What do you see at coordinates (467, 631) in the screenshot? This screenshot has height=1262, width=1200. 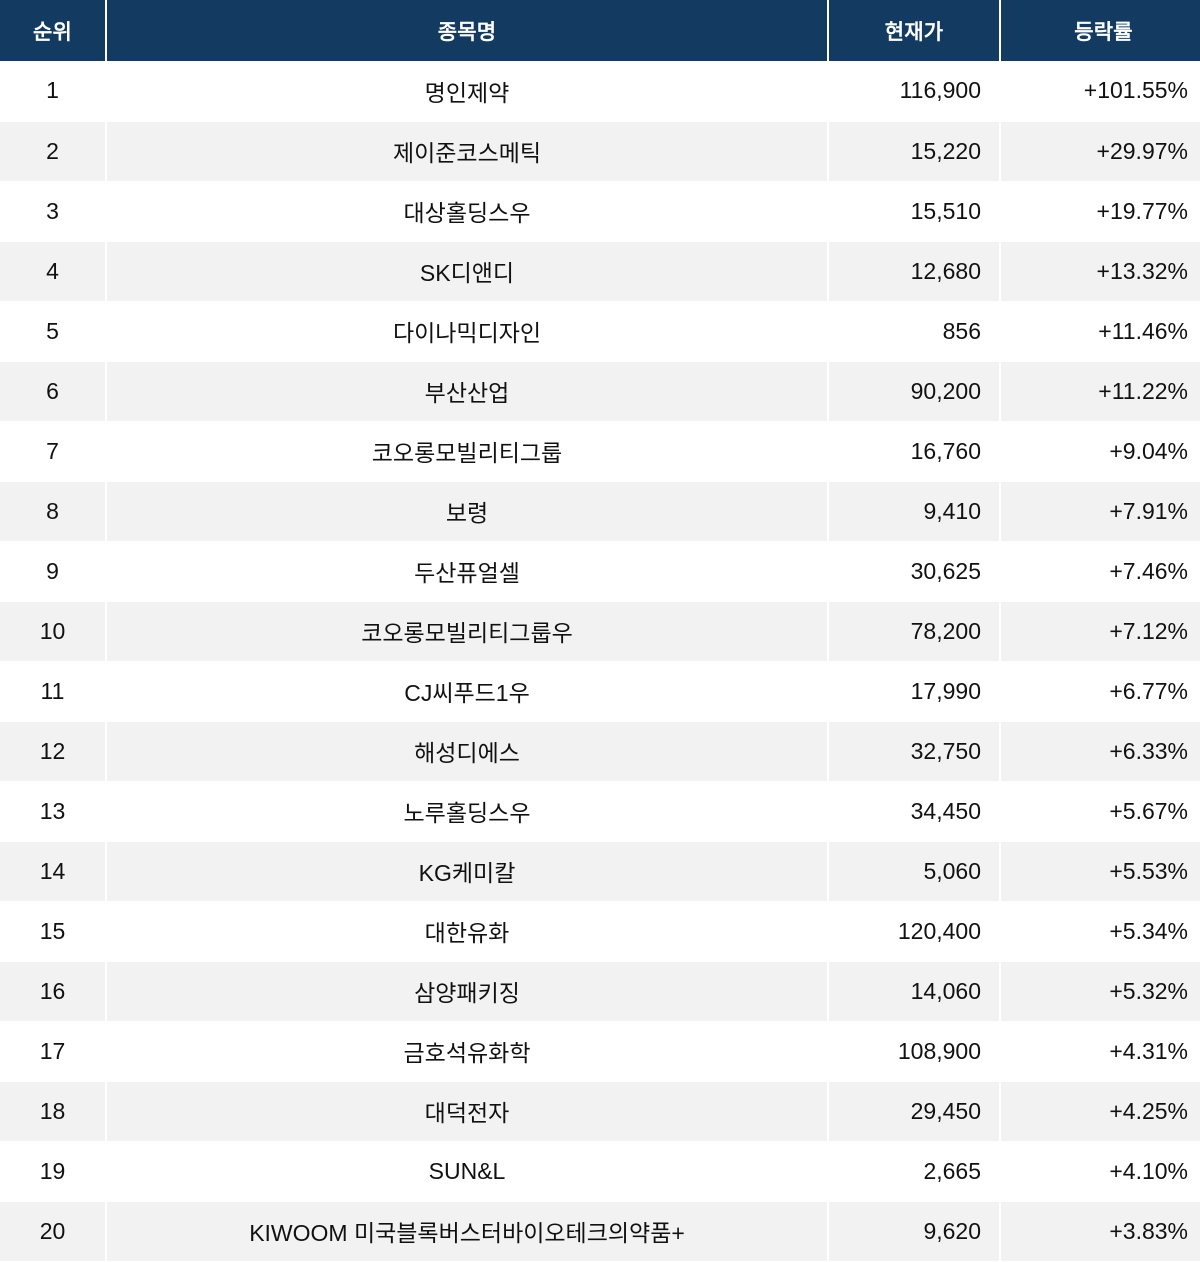 I see `cell-name: 코오롱모빌리티그룹우` at bounding box center [467, 631].